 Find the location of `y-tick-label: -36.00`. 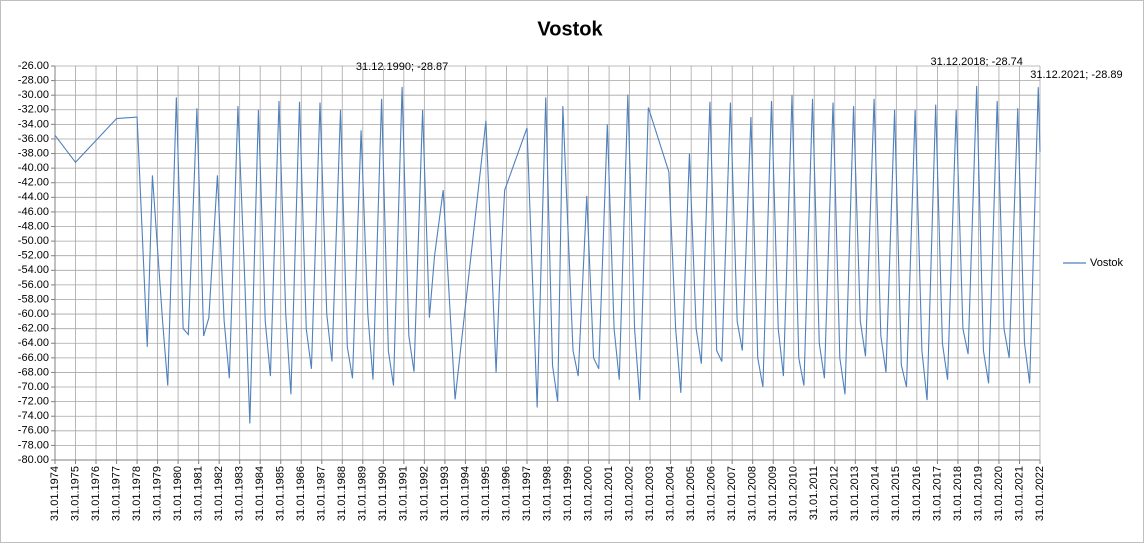

y-tick-label: -36.00 is located at coordinates (33, 139).